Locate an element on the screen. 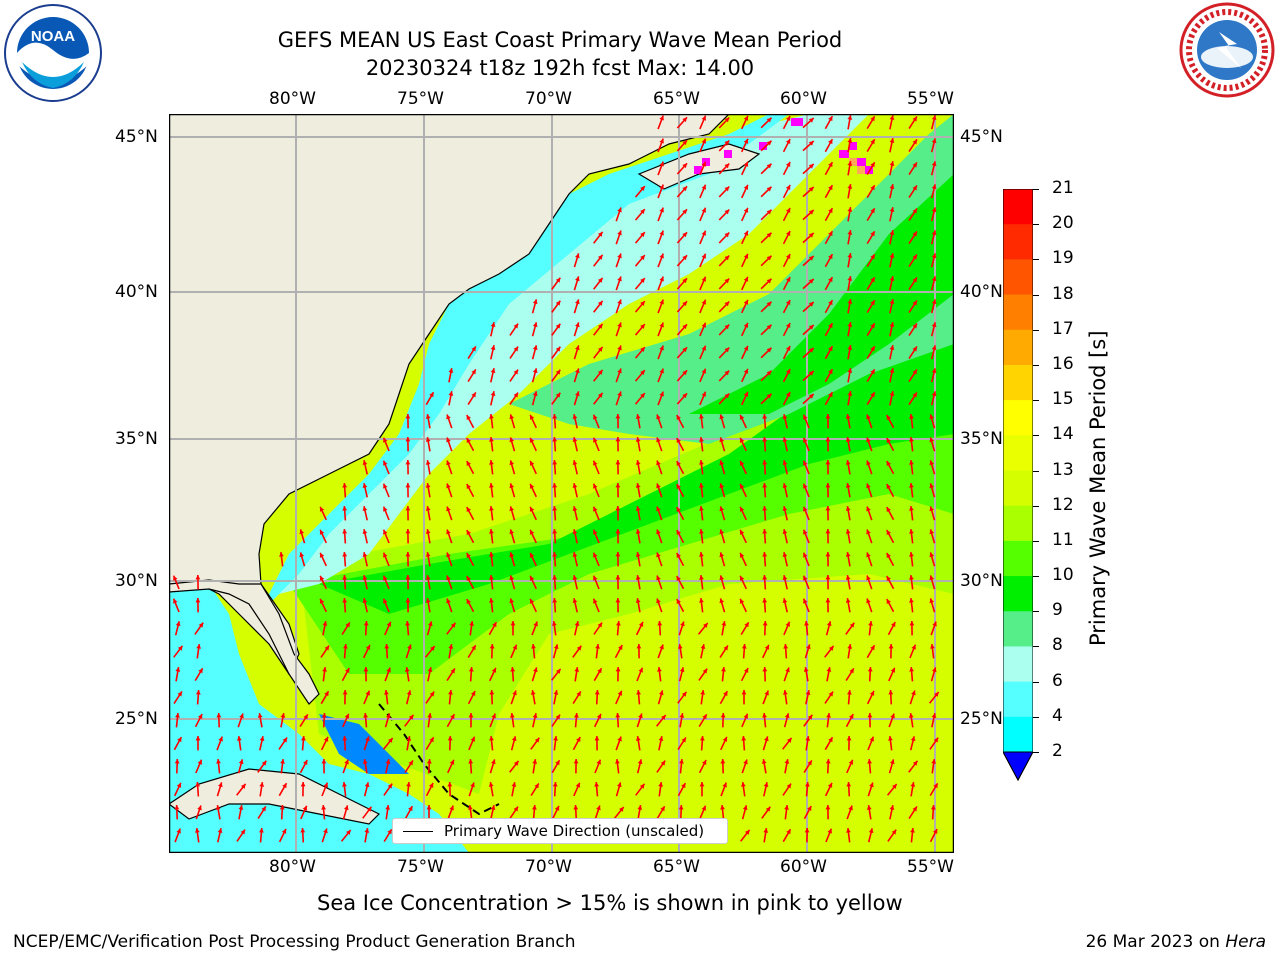 This screenshot has height=960, width=1280. colorbar-tick-mark is located at coordinates (1036, 752).